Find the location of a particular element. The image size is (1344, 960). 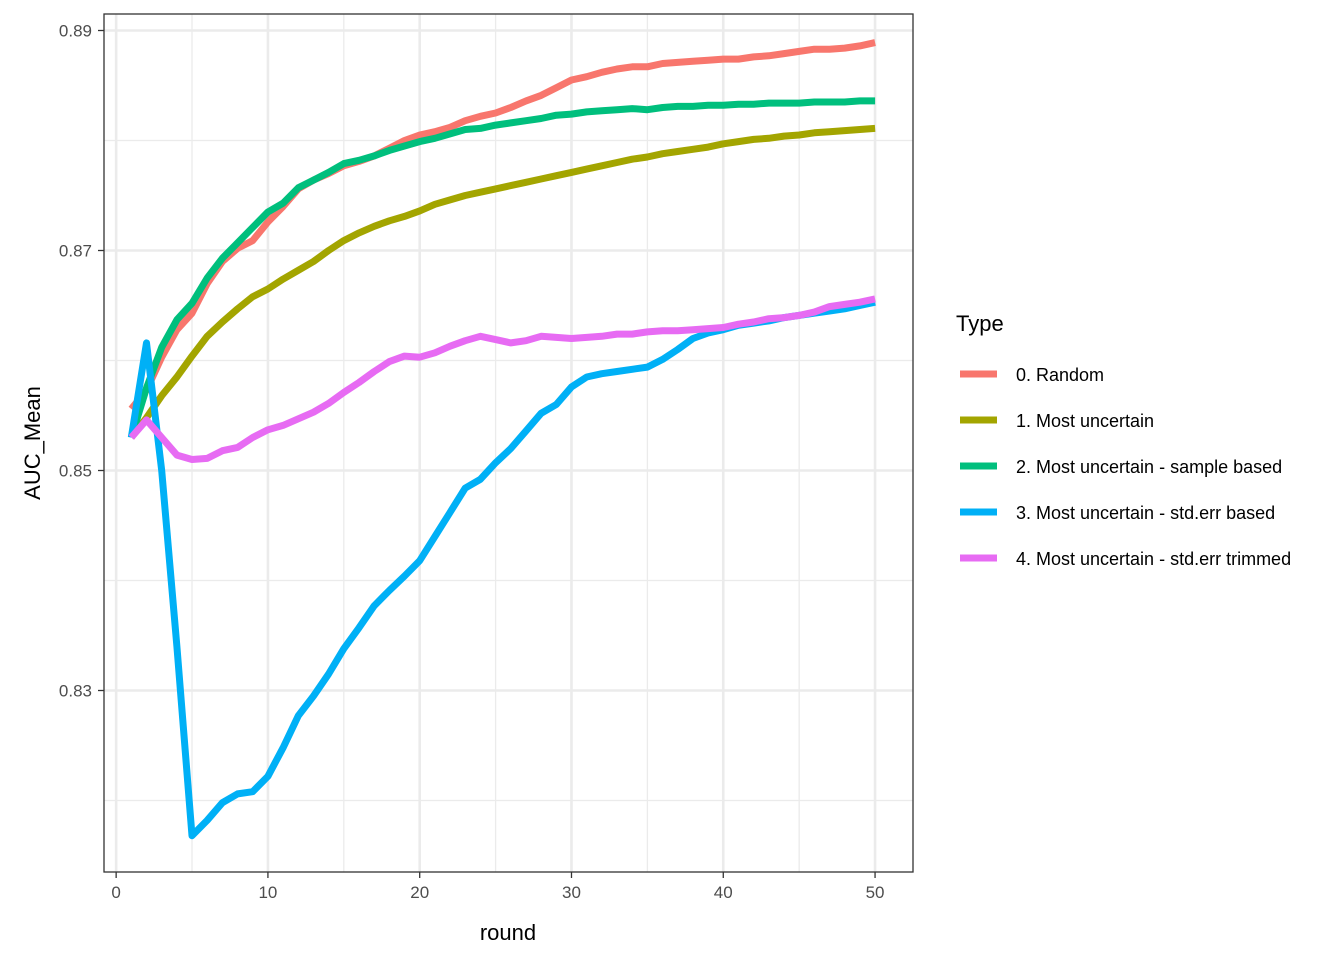

x-axis: 0 10 20 30 40 50 is located at coordinates (498, 887).